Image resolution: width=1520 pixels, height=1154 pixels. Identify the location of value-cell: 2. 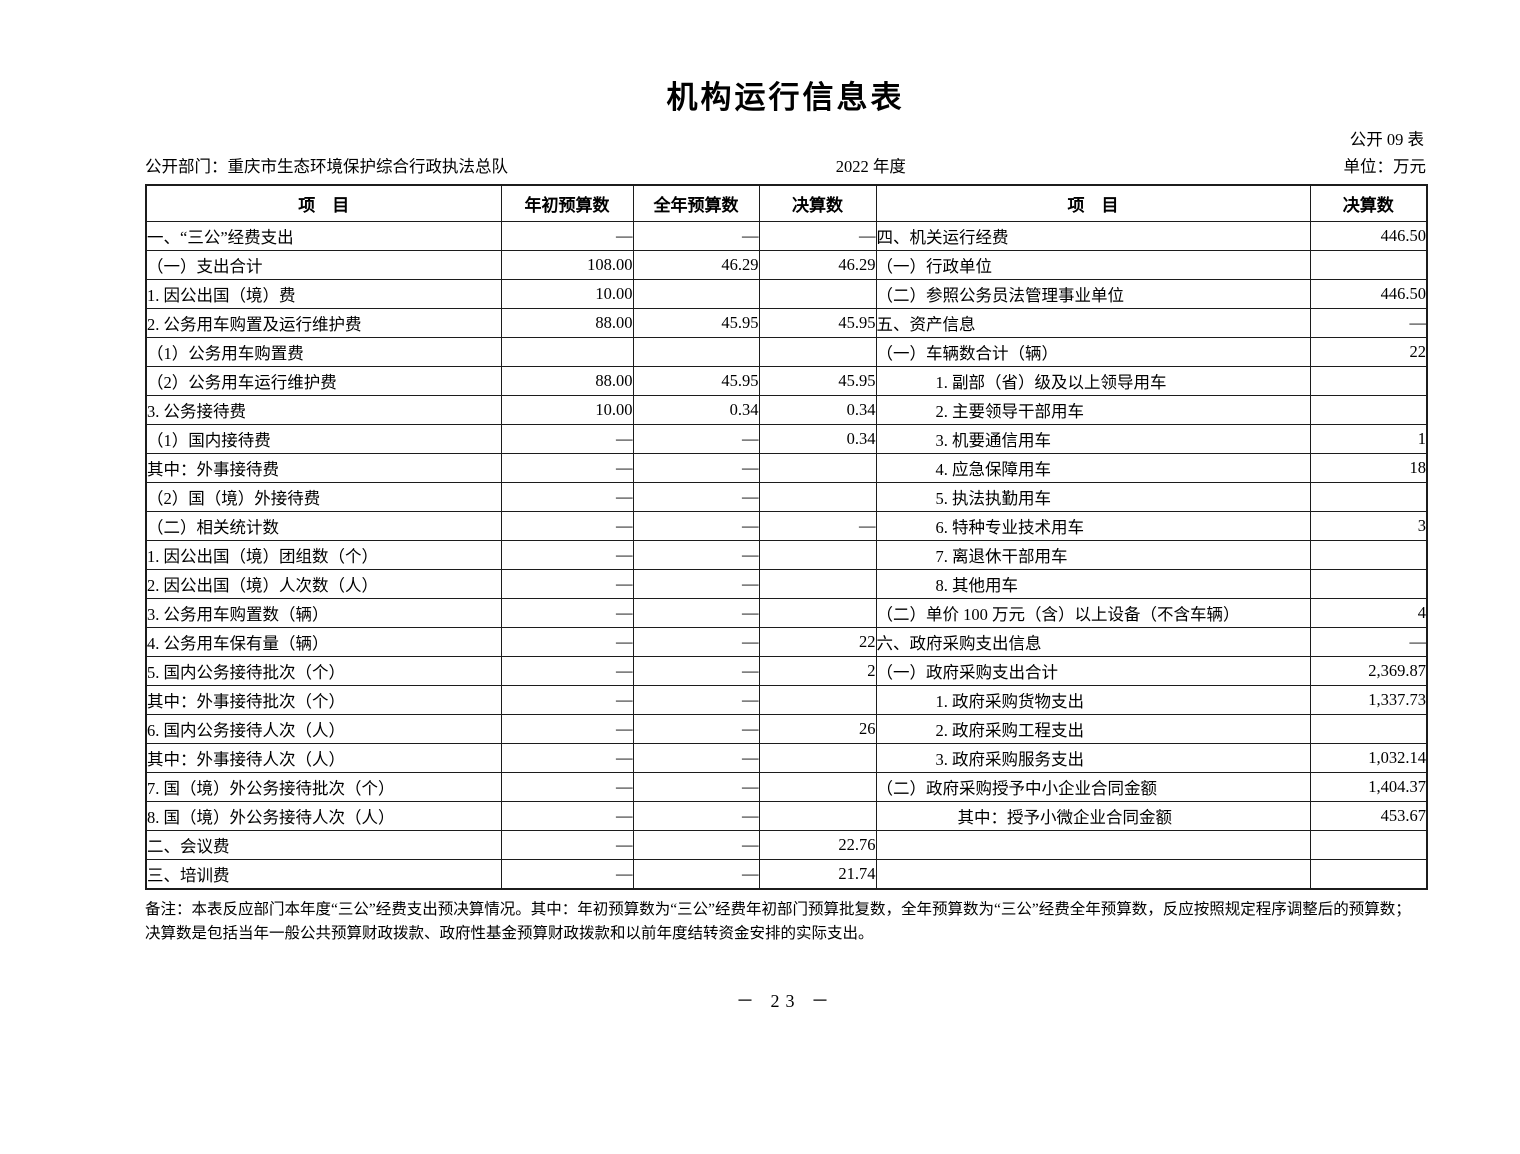
(817, 670).